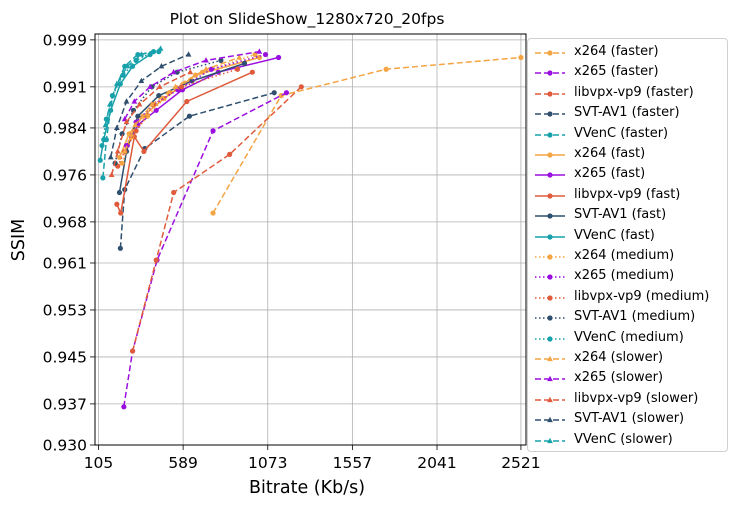  I want to click on legend-label: x264 (medium), so click(624, 255).